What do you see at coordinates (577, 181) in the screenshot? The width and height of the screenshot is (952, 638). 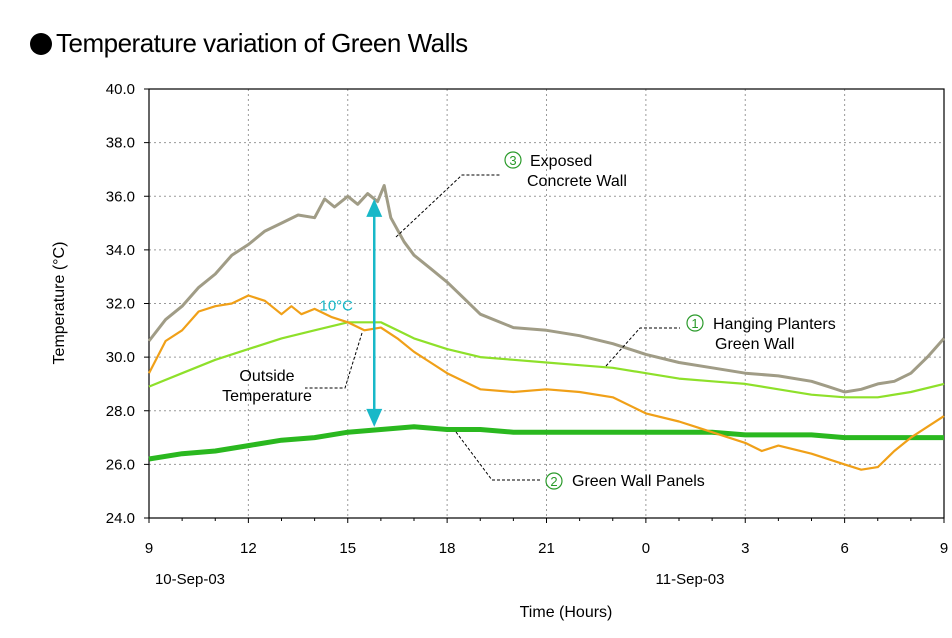 I see `series-label-exposed-concrete-wall: Concrete Wall` at bounding box center [577, 181].